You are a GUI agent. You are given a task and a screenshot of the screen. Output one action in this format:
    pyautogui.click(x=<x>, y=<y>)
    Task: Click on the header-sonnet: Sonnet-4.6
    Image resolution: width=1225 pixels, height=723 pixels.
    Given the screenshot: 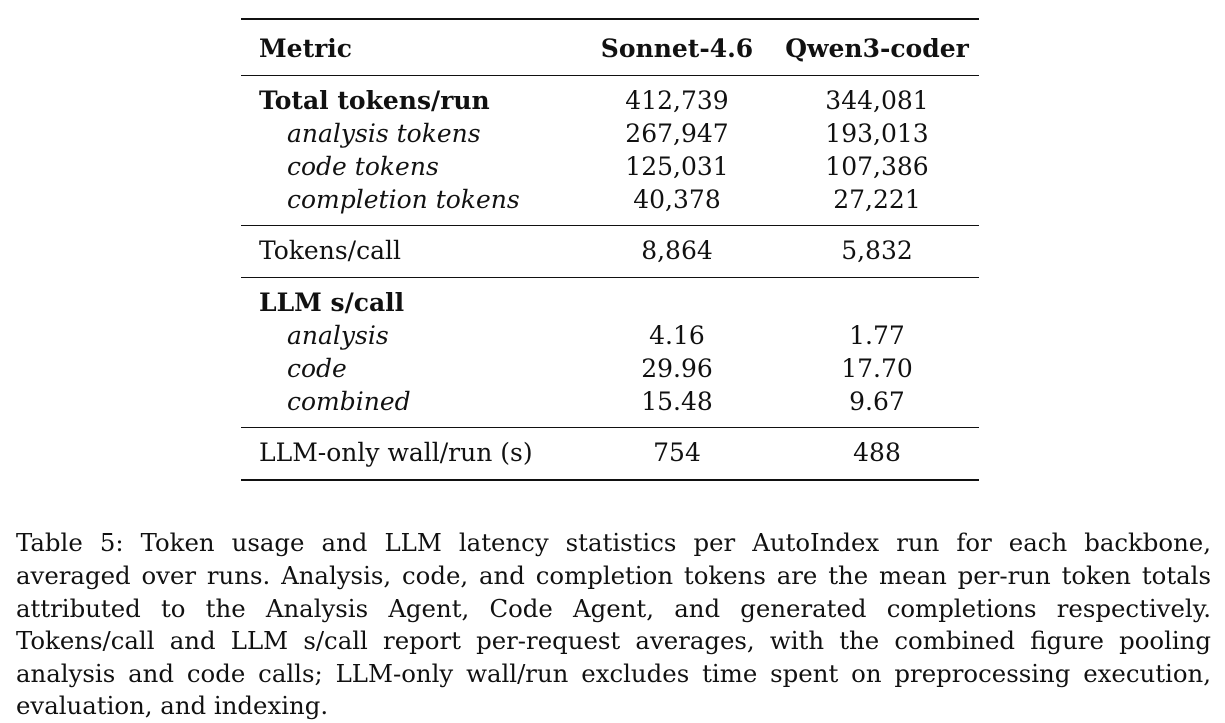 What is the action you would take?
    pyautogui.click(x=677, y=48)
    